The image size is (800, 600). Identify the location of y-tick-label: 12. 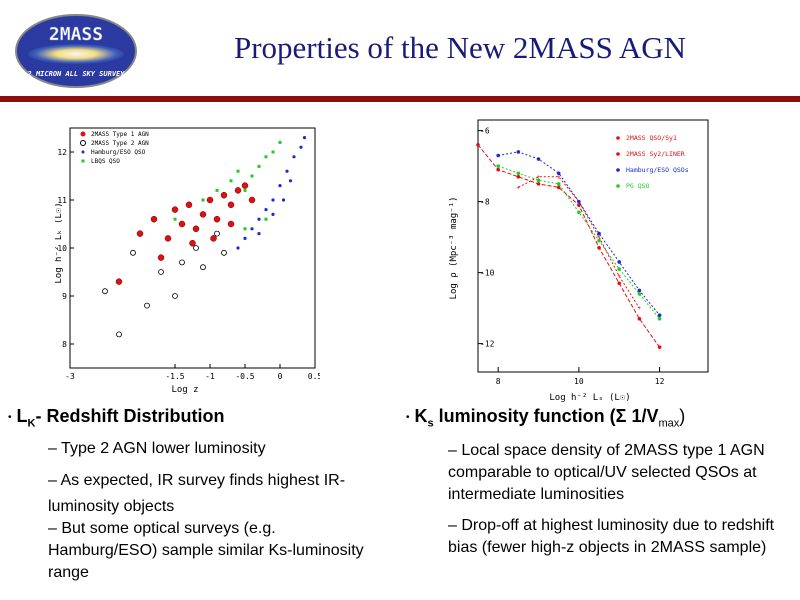
(62, 152).